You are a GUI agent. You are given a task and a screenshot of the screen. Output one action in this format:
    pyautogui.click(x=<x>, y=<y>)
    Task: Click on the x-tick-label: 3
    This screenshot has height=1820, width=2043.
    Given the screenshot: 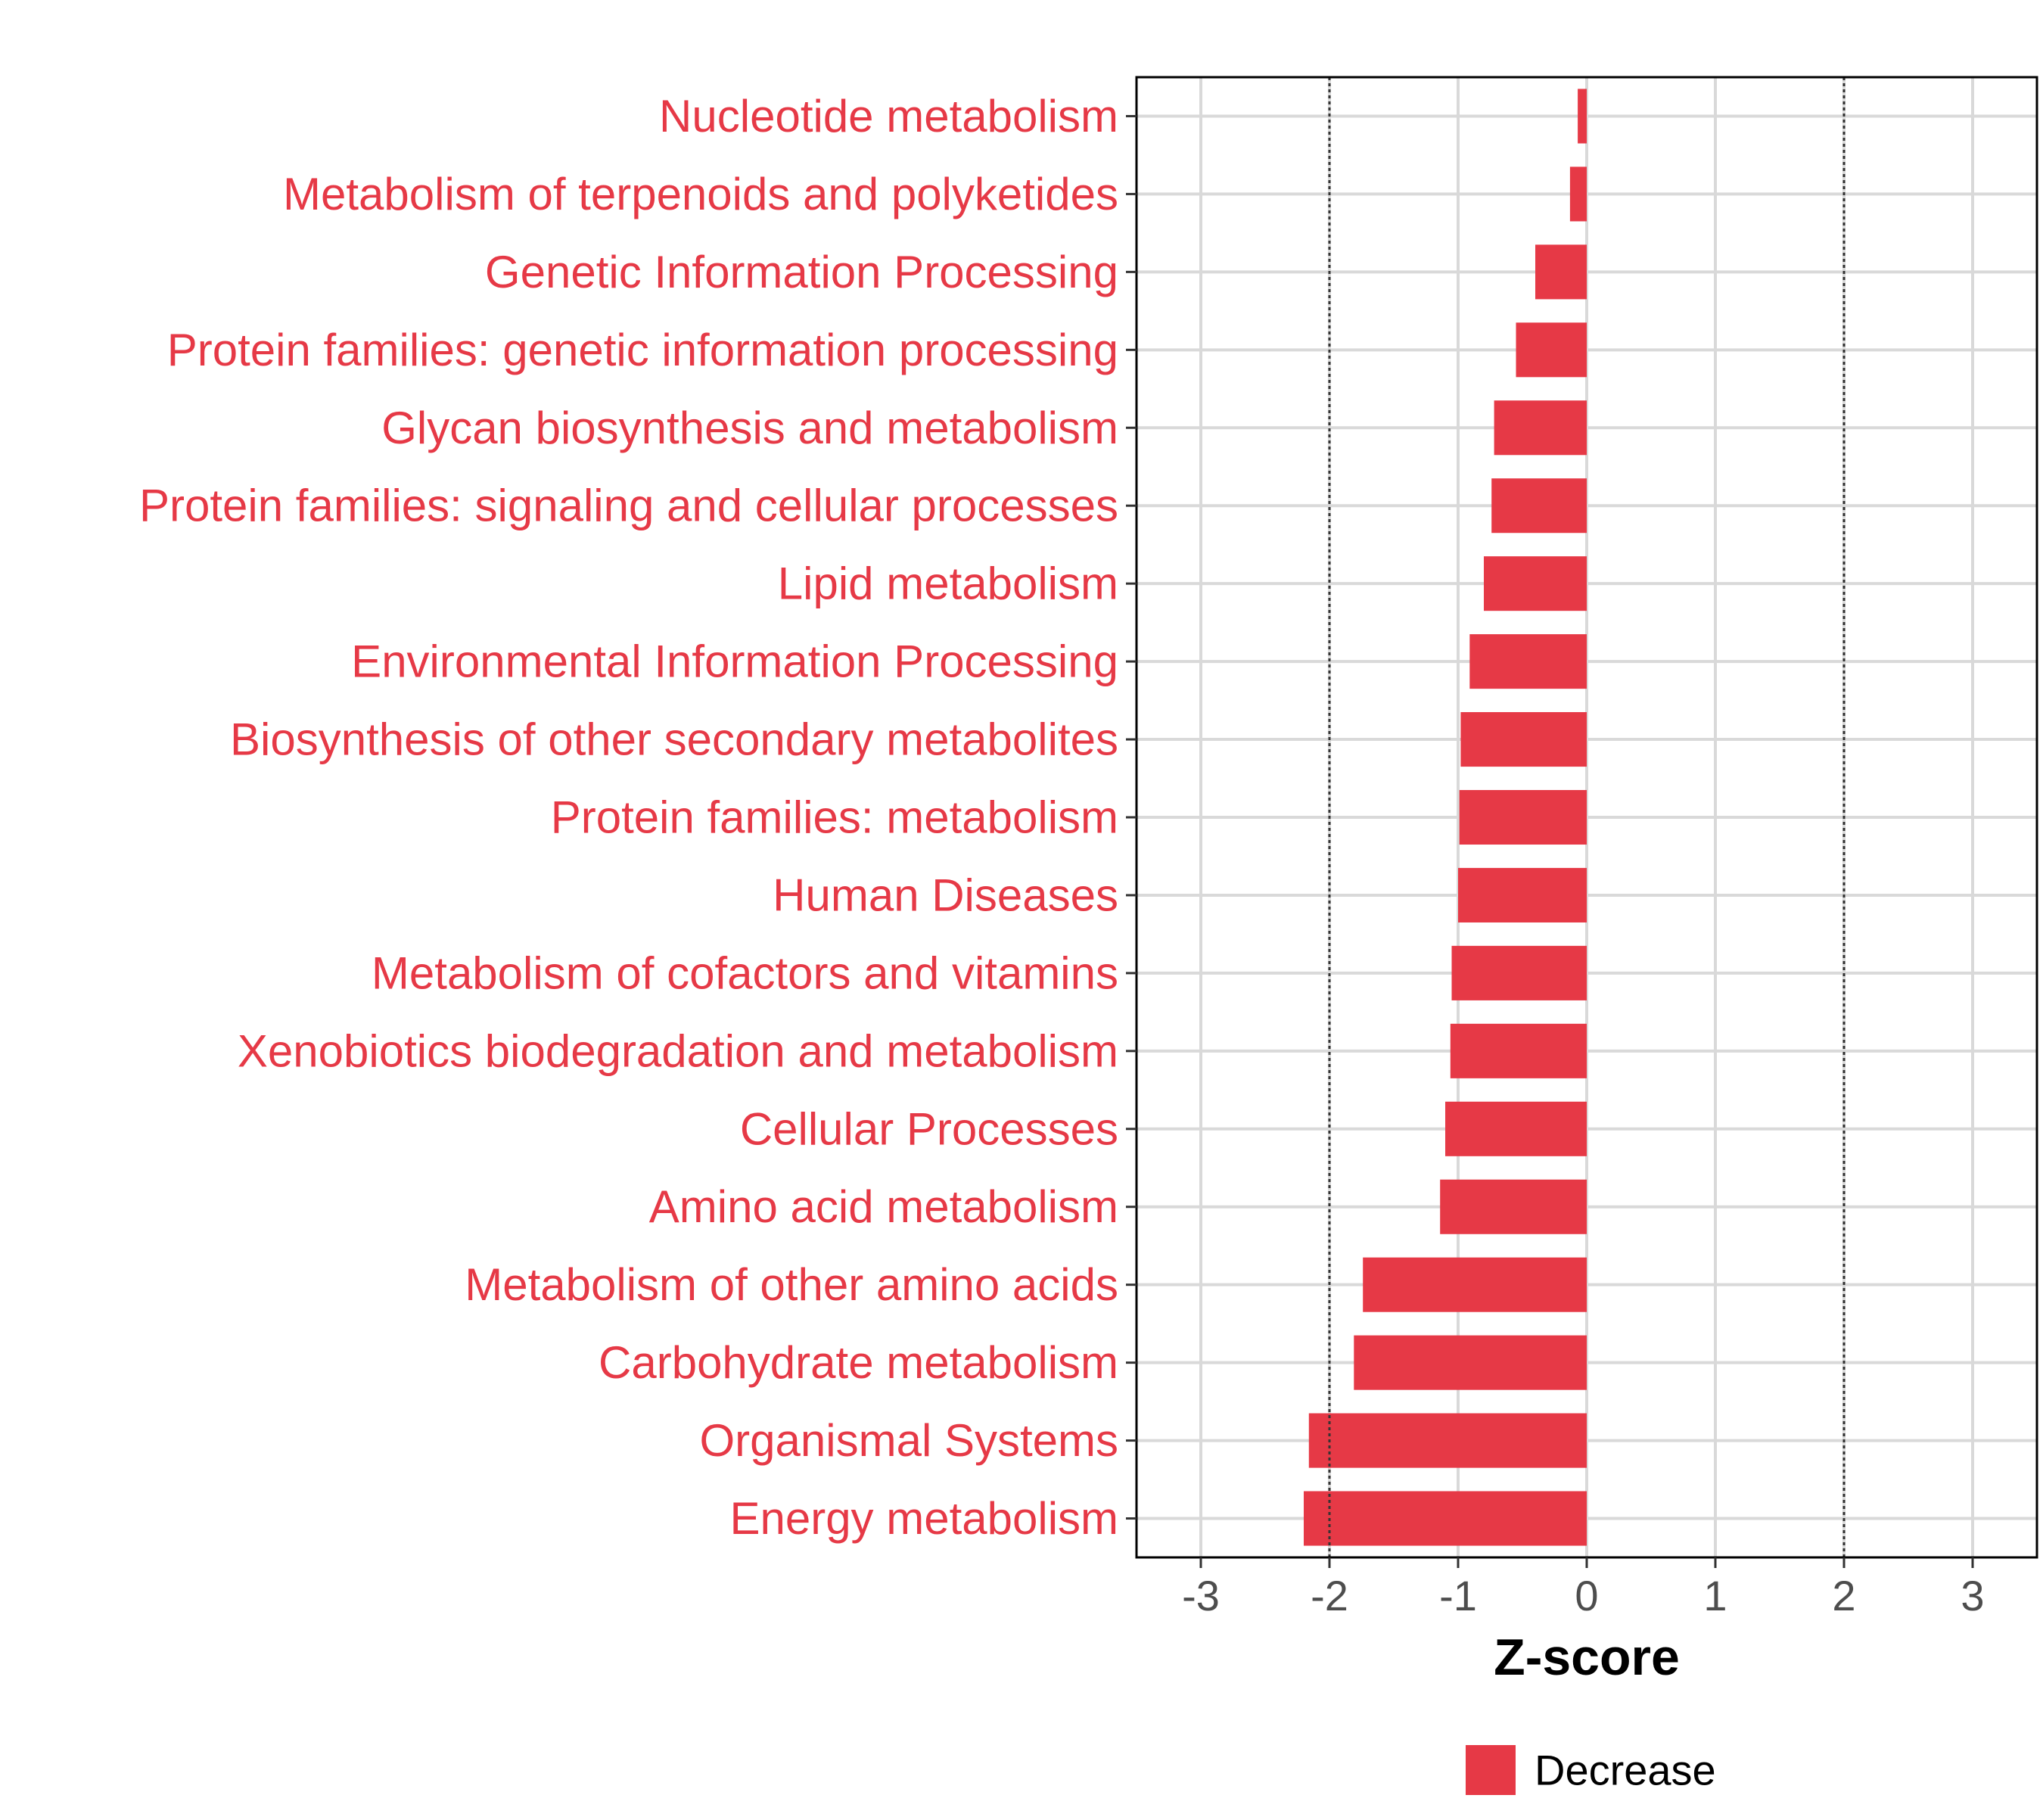 What is the action you would take?
    pyautogui.click(x=1972, y=1596)
    